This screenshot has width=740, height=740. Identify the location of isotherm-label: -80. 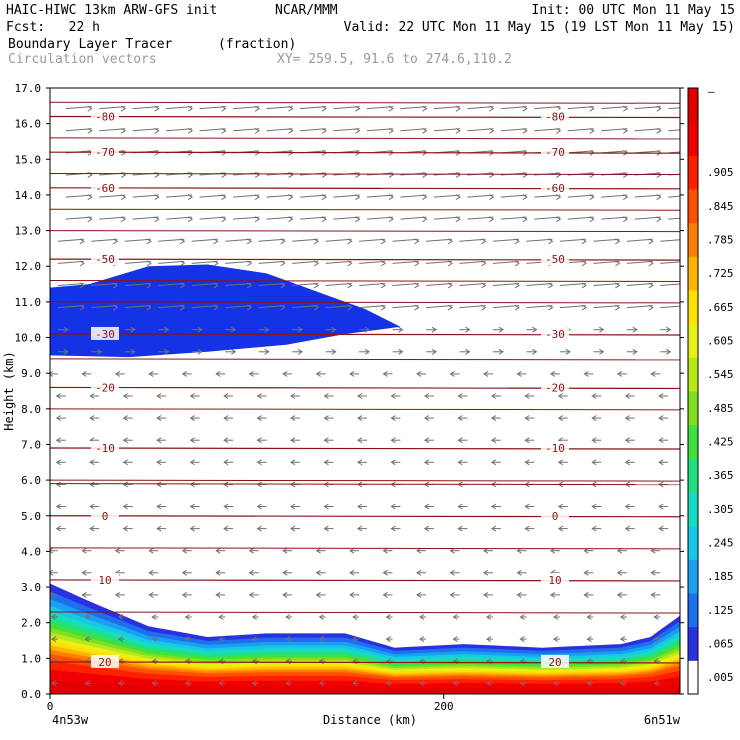
(555, 117).